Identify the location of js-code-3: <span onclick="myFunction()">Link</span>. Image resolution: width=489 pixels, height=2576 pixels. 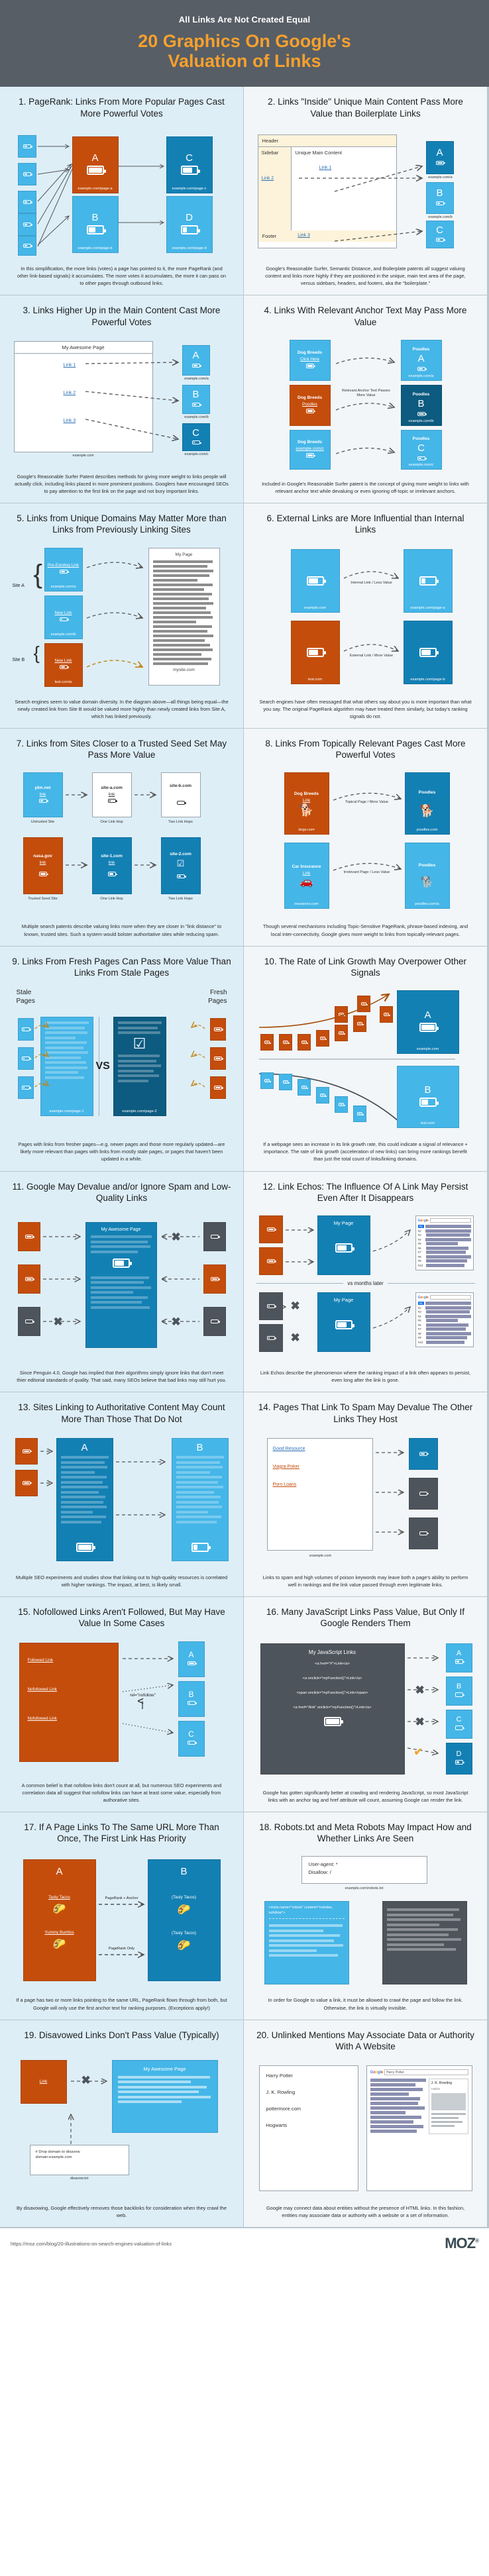
(332, 1692).